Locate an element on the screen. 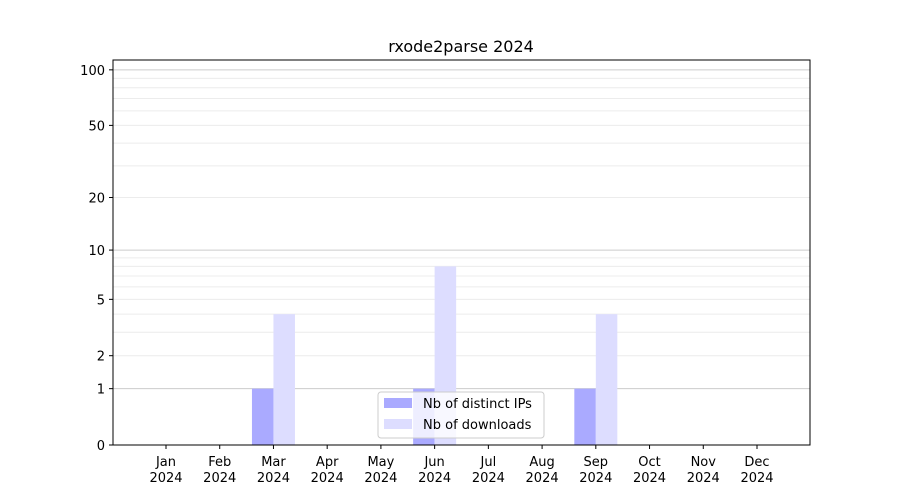  y-tick-label: 100 is located at coordinates (92, 71).